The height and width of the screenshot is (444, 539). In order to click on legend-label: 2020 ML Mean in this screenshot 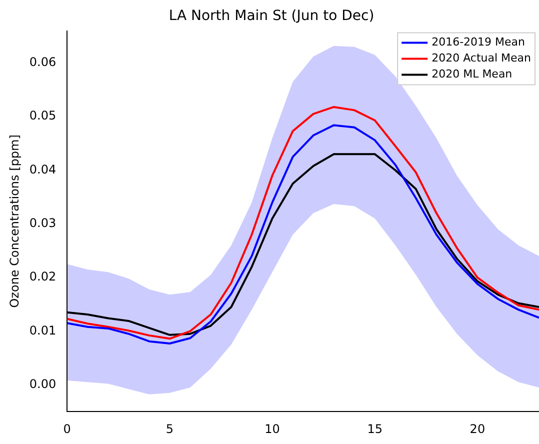, I will do `click(472, 74)`.